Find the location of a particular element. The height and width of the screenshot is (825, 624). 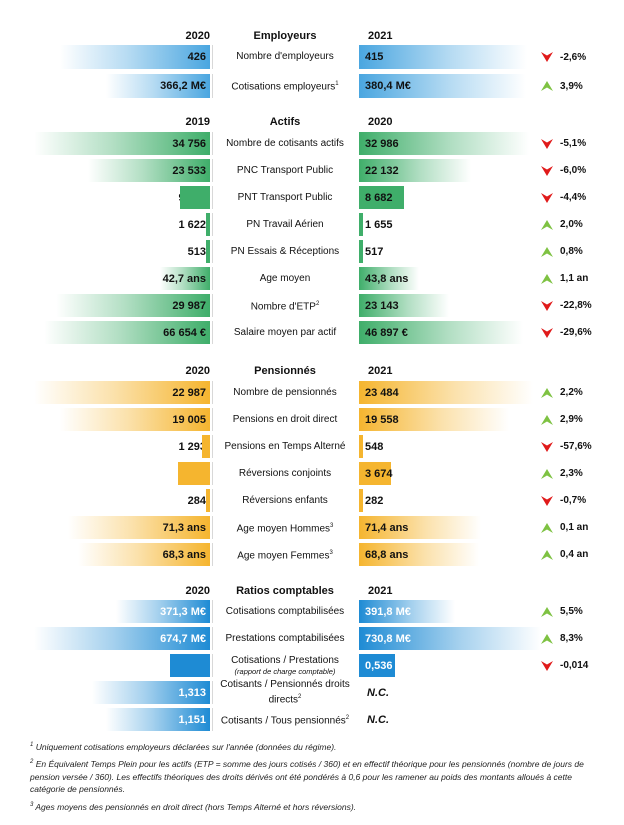

change-indicator: -2,6% is located at coordinates (563, 57).